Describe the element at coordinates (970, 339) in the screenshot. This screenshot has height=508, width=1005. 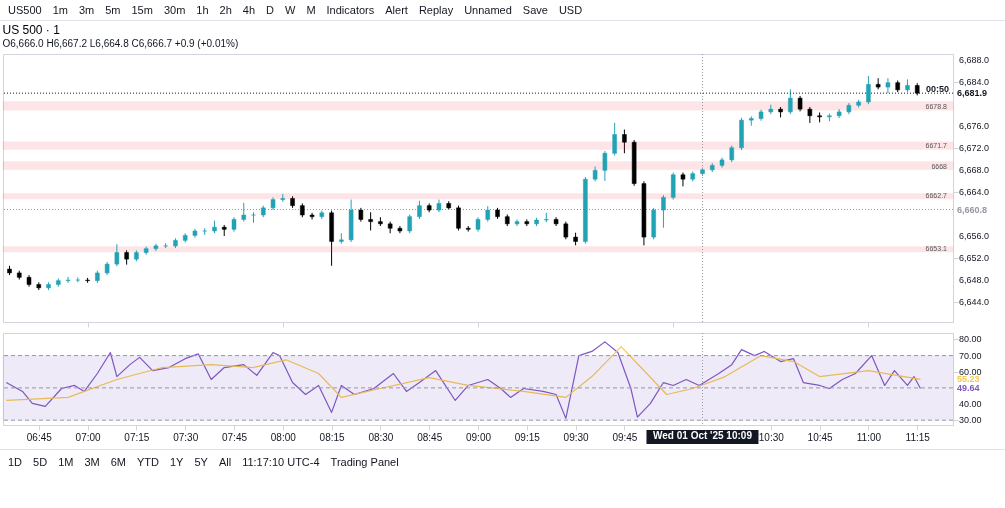
I see `y-tick-label: 80.00` at that location.